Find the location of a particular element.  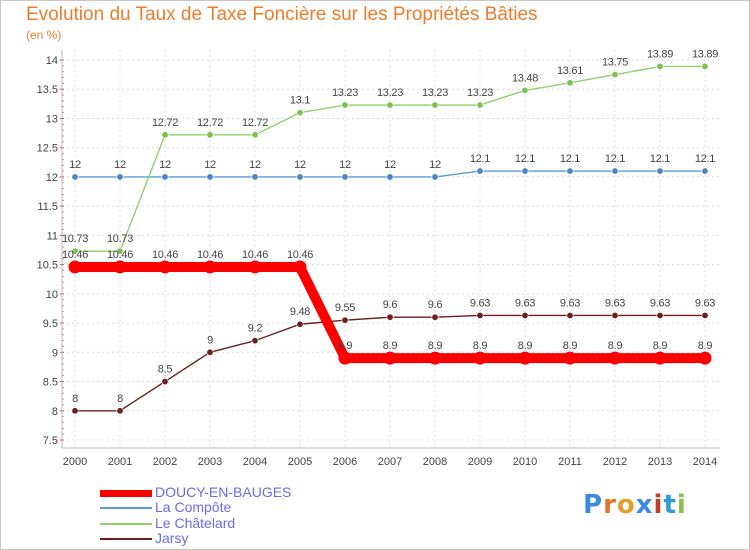

logo-letter: o is located at coordinates (626, 505).